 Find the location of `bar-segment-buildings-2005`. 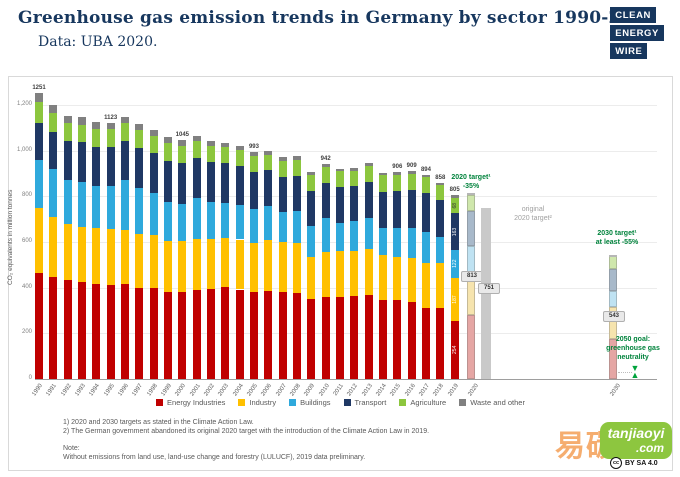

bar-segment-buildings-2005 is located at coordinates (253, 226).